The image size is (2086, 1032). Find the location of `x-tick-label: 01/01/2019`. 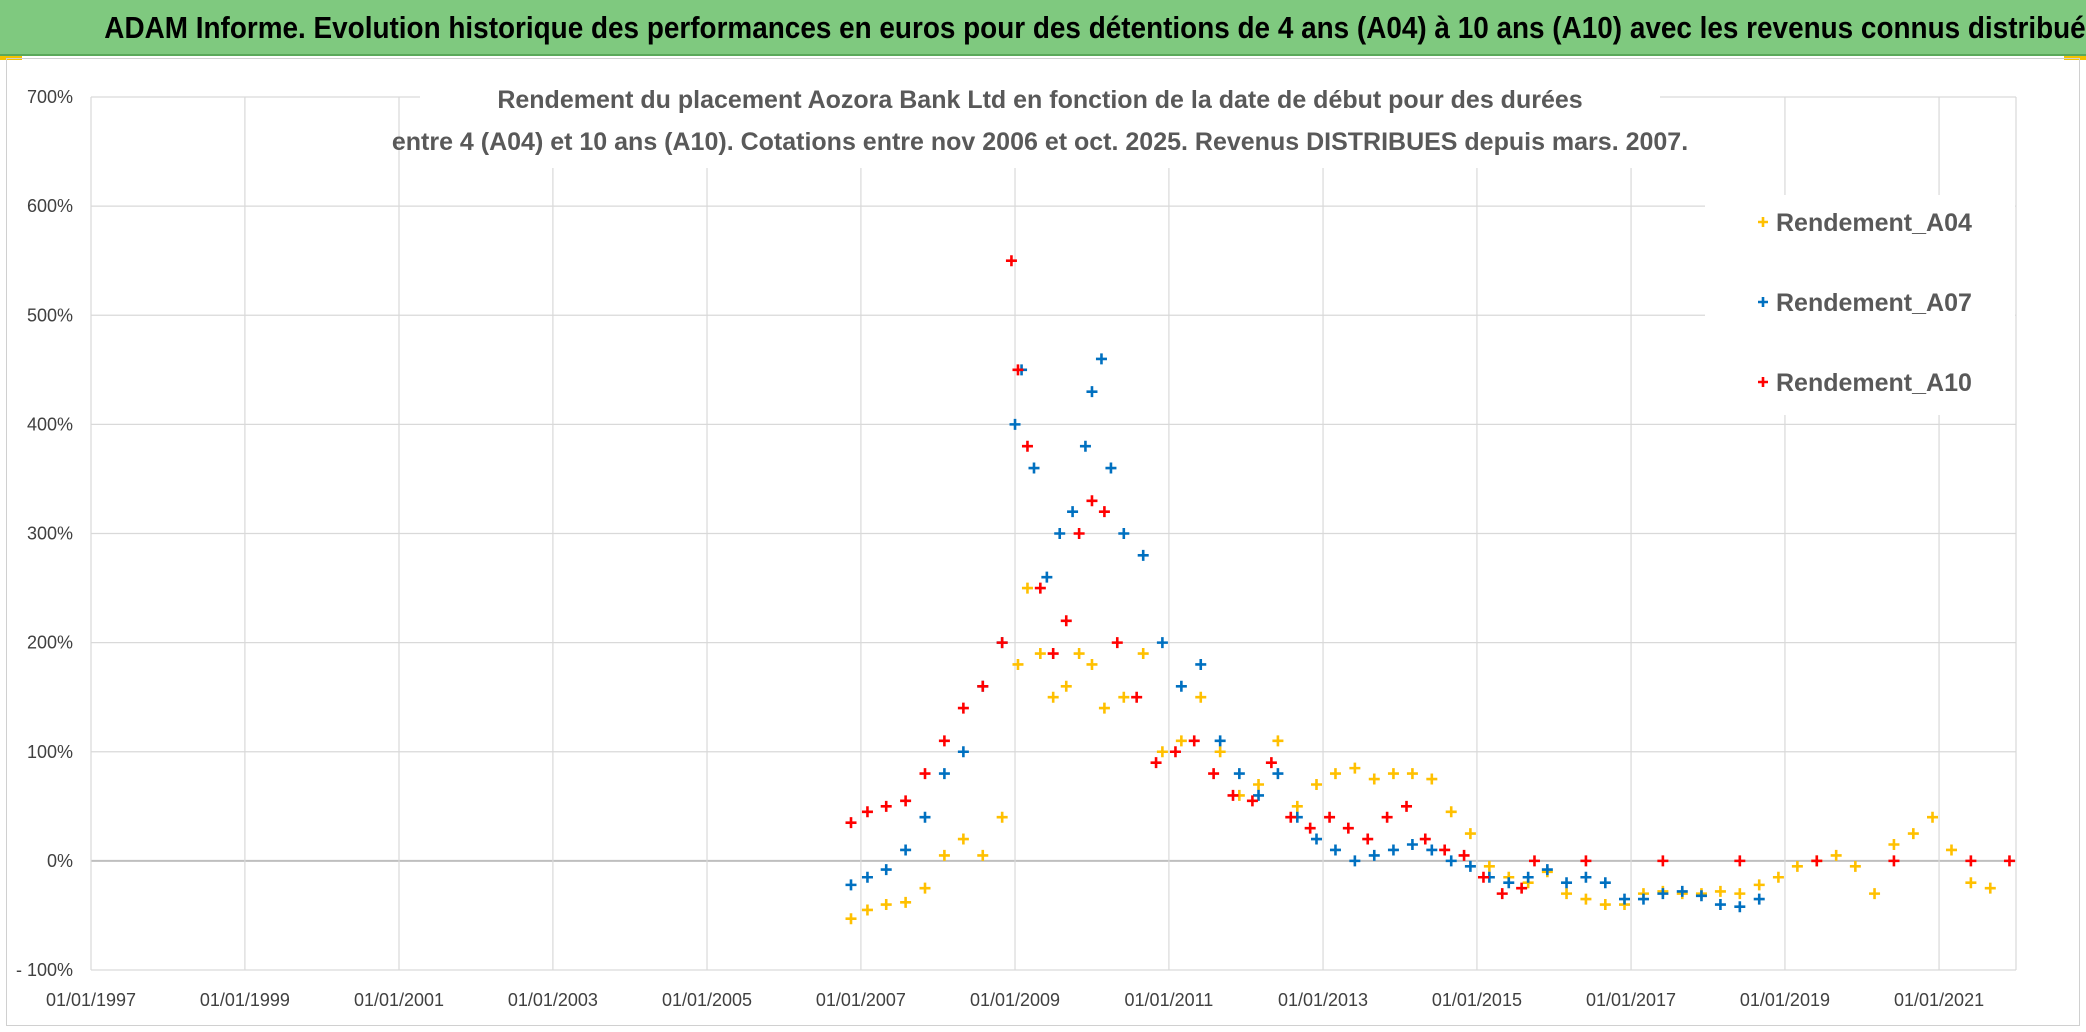

x-tick-label: 01/01/2019 is located at coordinates (1785, 1000).